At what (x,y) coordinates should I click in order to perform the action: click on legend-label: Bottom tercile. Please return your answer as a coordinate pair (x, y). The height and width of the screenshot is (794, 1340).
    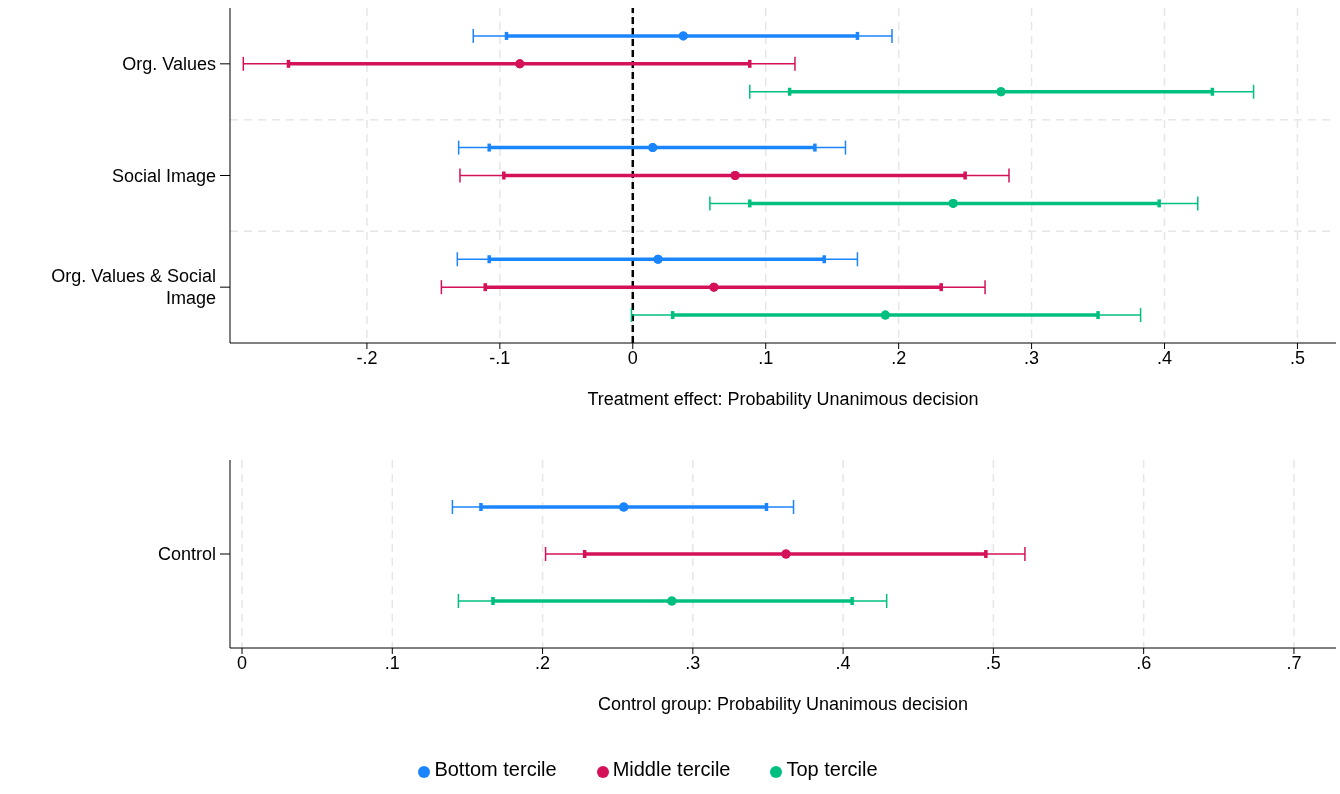
    Looking at the image, I should click on (495, 769).